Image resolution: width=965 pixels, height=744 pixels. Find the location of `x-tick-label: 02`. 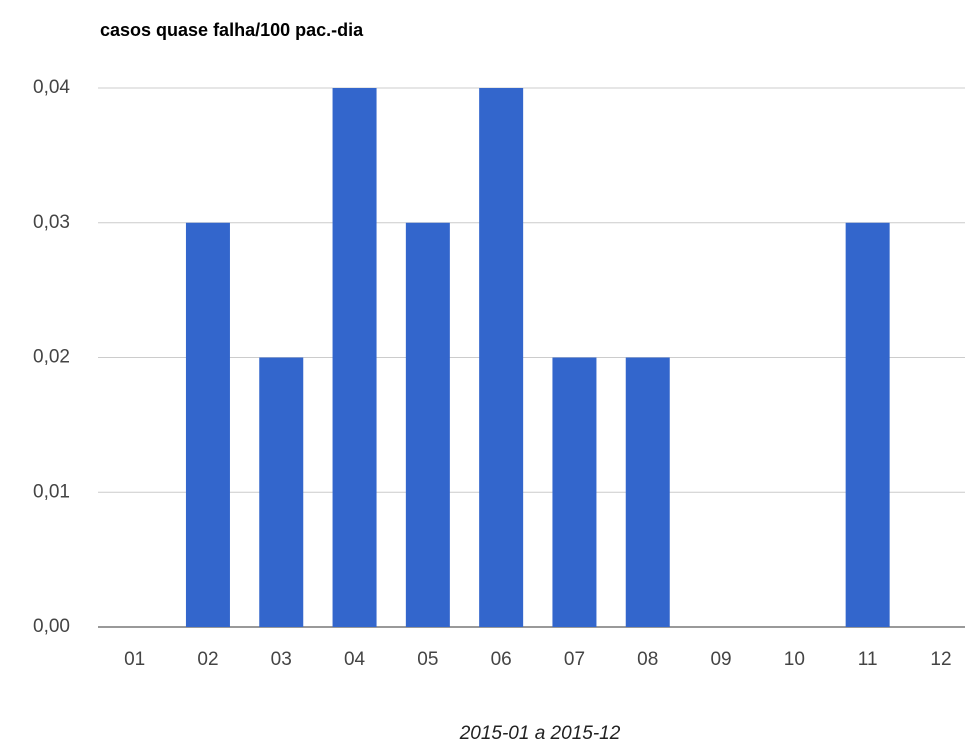

x-tick-label: 02 is located at coordinates (207, 659).